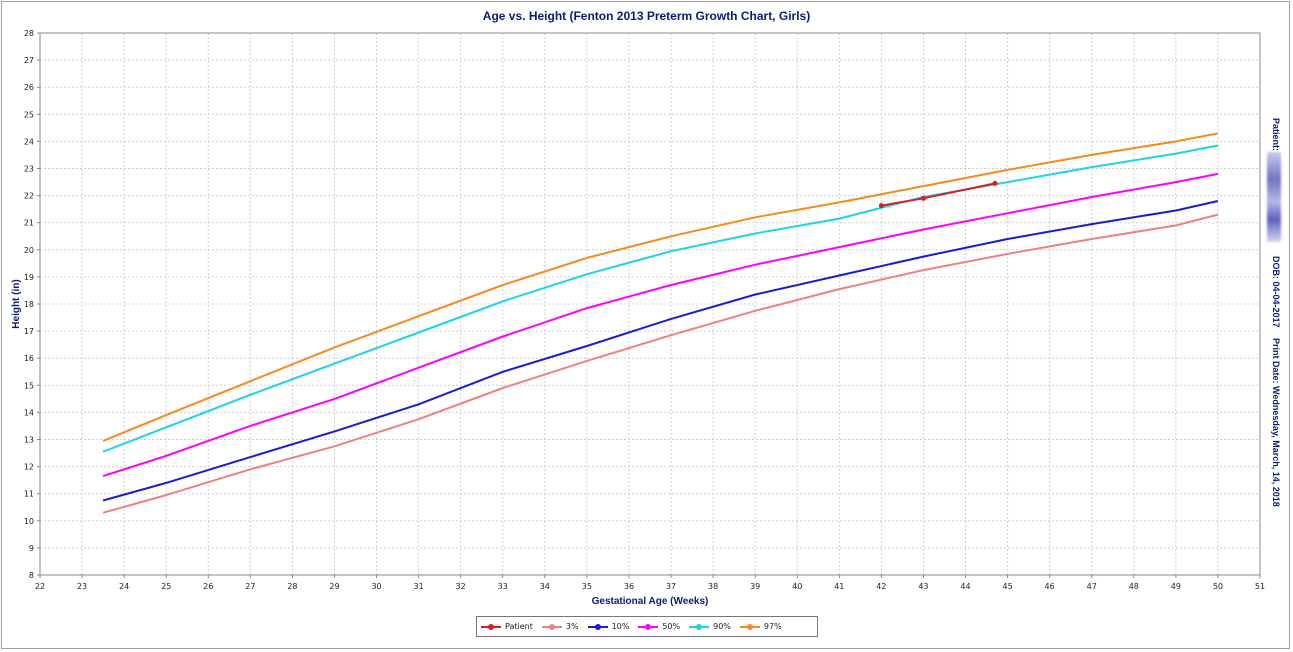 Image resolution: width=1293 pixels, height=652 pixels. What do you see at coordinates (519, 626) in the screenshot?
I see `legend-label: Patient` at bounding box center [519, 626].